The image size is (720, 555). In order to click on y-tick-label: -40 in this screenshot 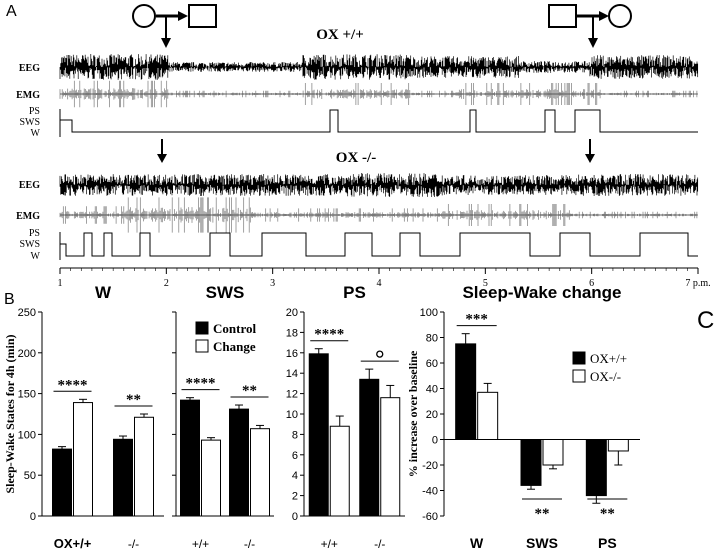, I will do `click(430, 492)`.